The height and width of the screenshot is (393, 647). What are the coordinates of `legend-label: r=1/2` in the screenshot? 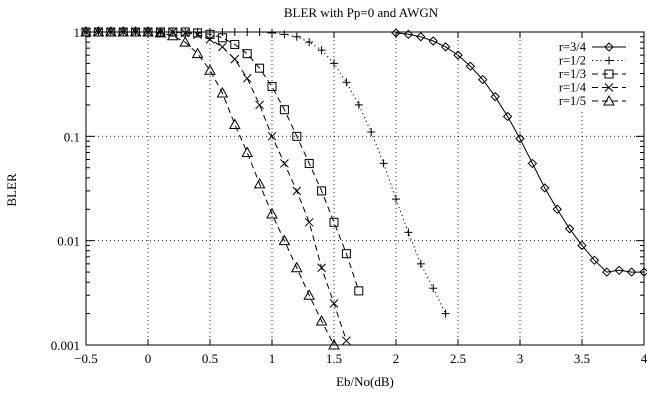 It's located at (572, 61).